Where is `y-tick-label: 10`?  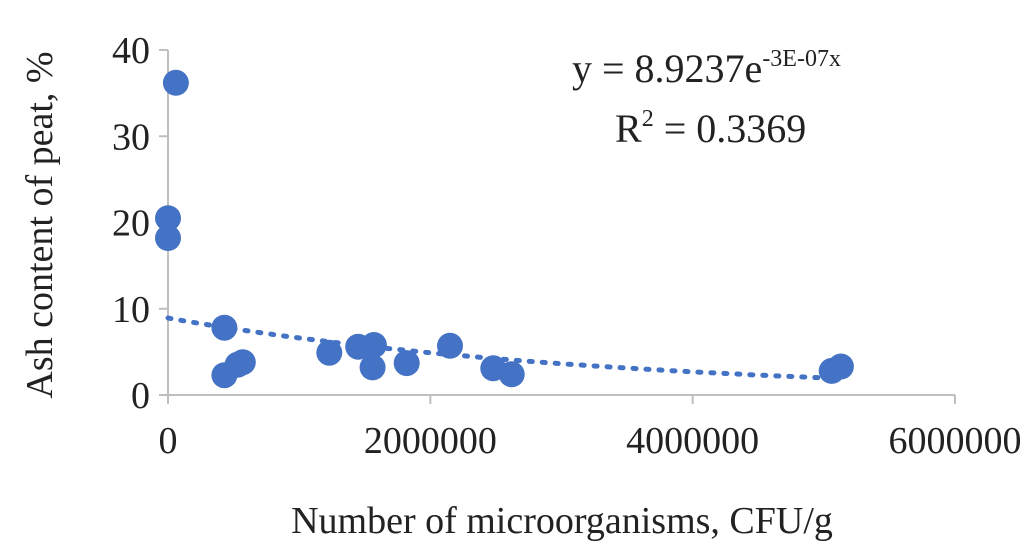
y-tick-label: 10 is located at coordinates (131, 310).